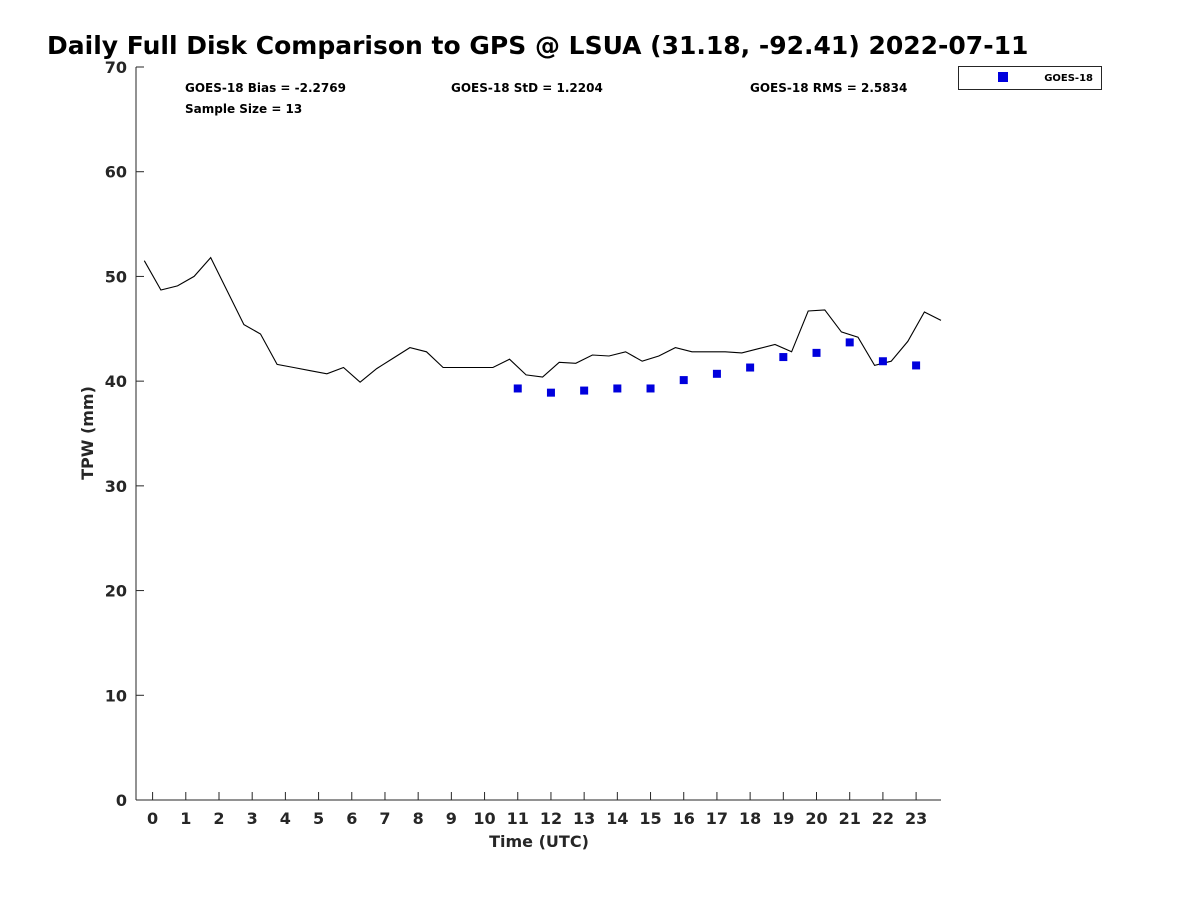 The height and width of the screenshot is (900, 1200). What do you see at coordinates (484, 818) in the screenshot?
I see `x-tick-label: 10` at bounding box center [484, 818].